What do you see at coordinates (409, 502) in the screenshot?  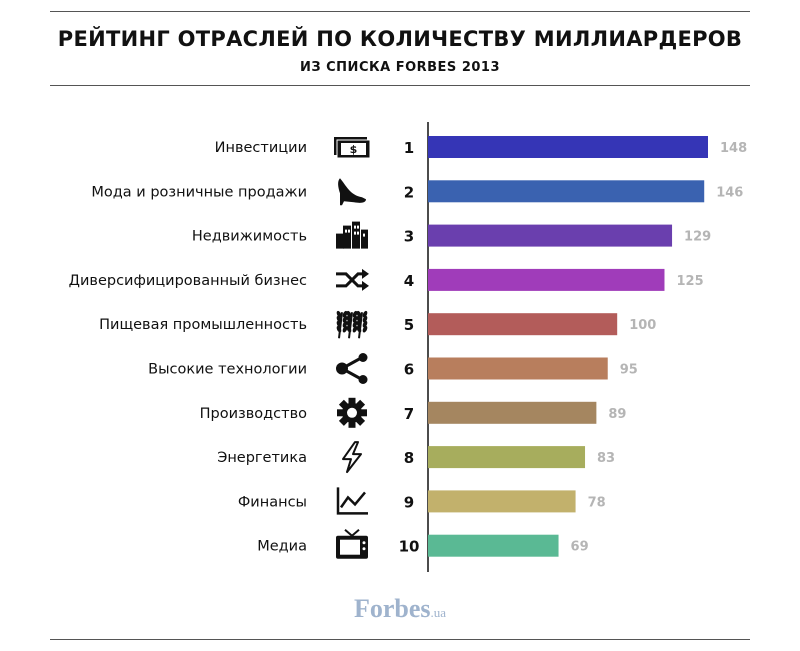 I see `rank-label: 9` at bounding box center [409, 502].